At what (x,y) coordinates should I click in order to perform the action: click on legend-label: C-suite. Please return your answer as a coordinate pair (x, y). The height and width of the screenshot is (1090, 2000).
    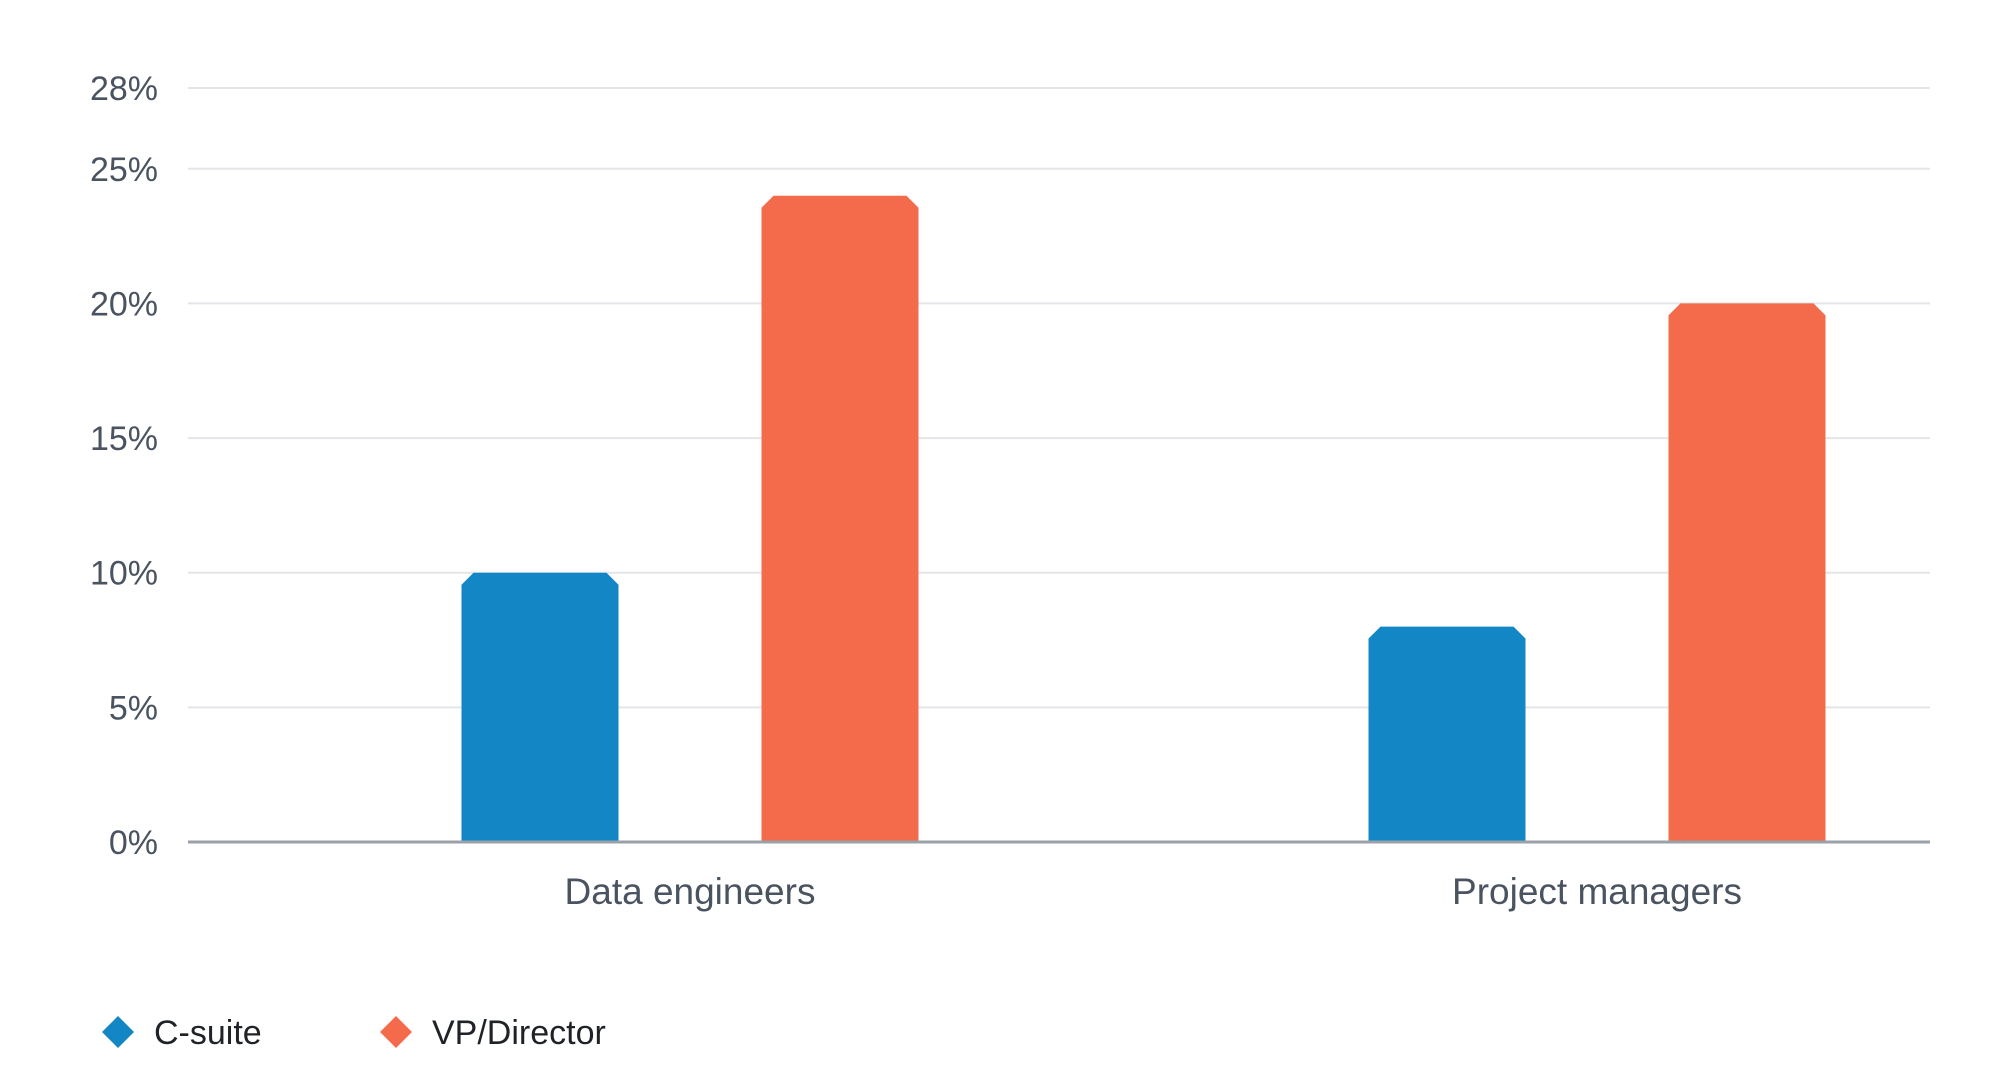
    Looking at the image, I should click on (208, 1033).